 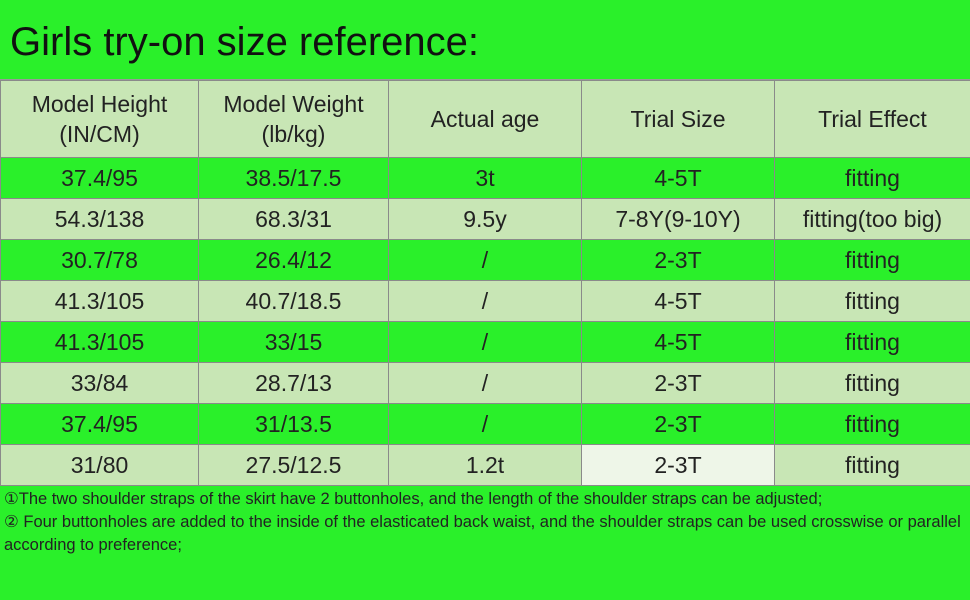 I want to click on table-cell: 28.7/13, so click(x=293, y=383).